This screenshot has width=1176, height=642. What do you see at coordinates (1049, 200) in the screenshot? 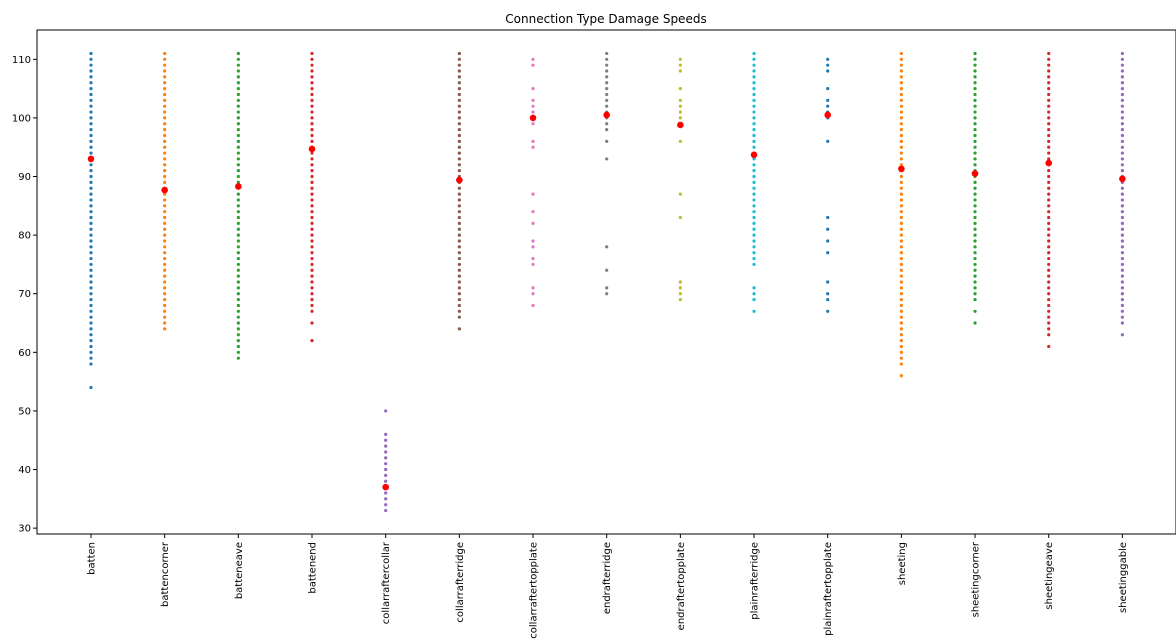
I see `series-sheetingeave` at bounding box center [1049, 200].